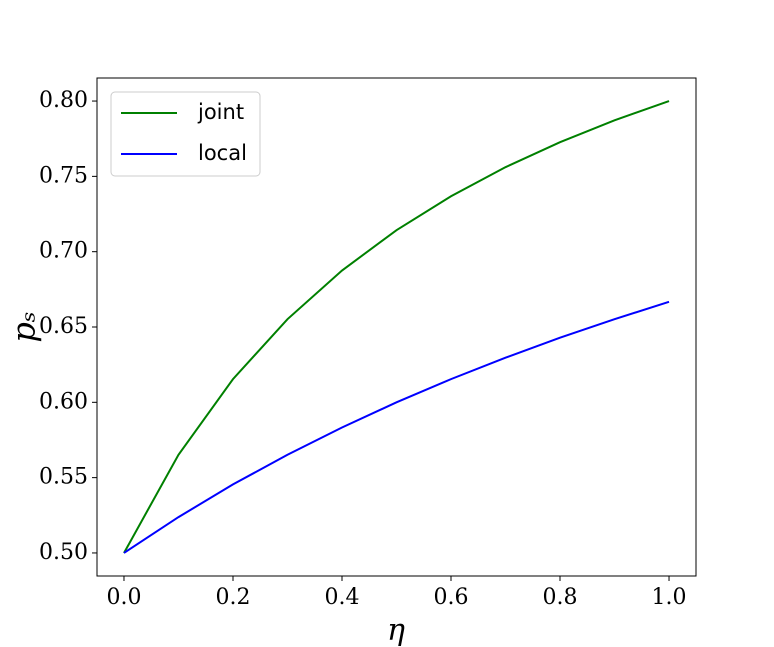 The width and height of the screenshot is (774, 647). What do you see at coordinates (63, 326) in the screenshot?
I see `y-tick-label: 0.65` at bounding box center [63, 326].